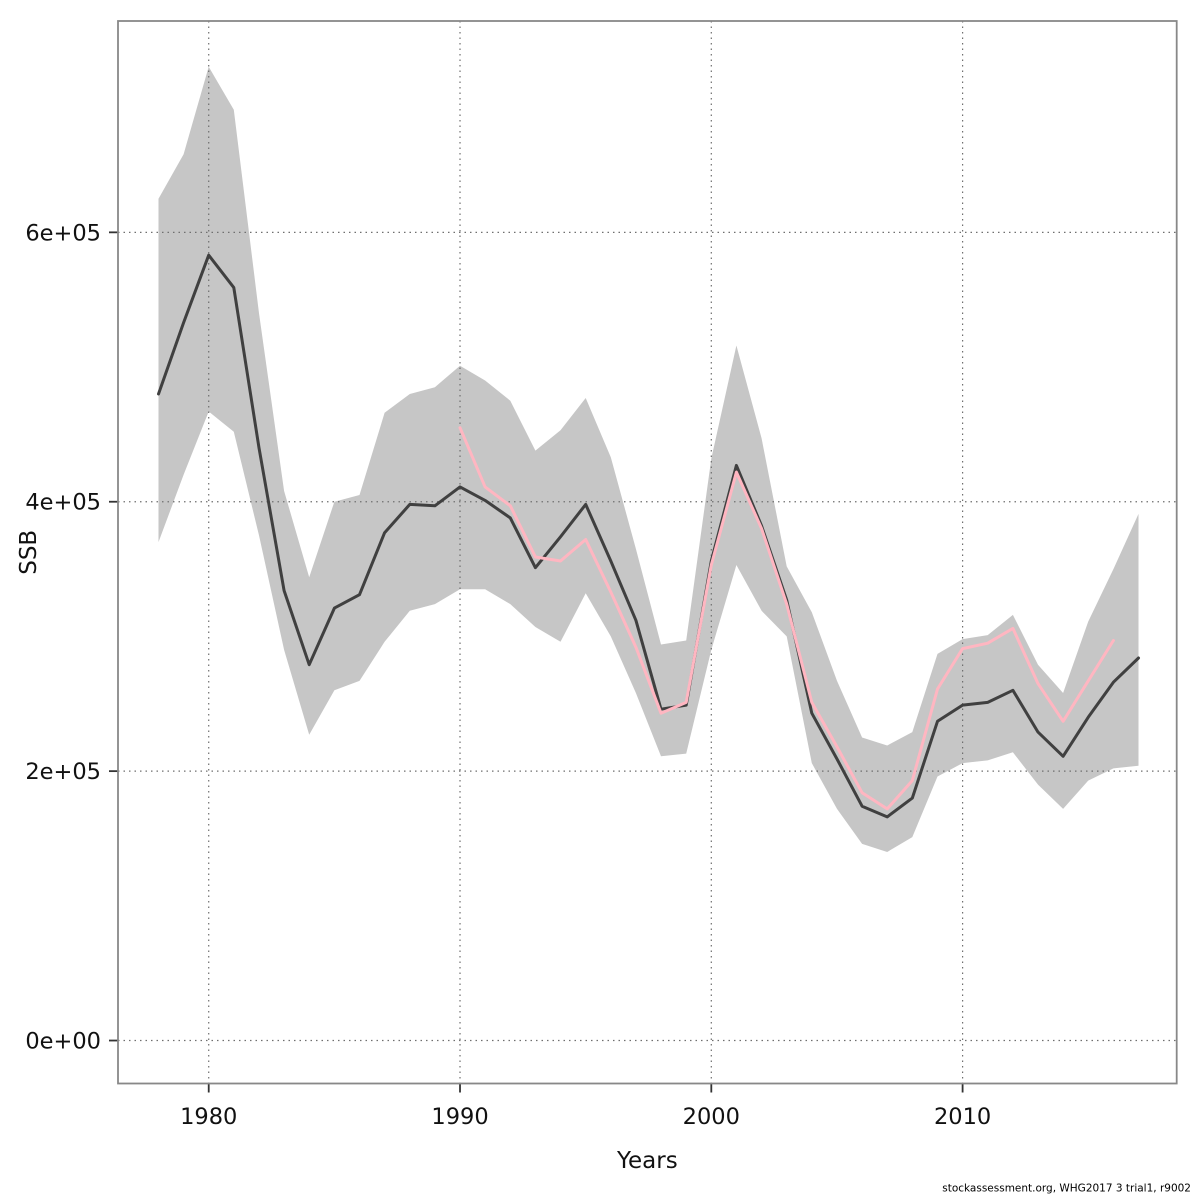 This screenshot has width=1200, height=1200. Describe the element at coordinates (962, 1117) in the screenshot. I see `x-tick-label: 2010` at that location.